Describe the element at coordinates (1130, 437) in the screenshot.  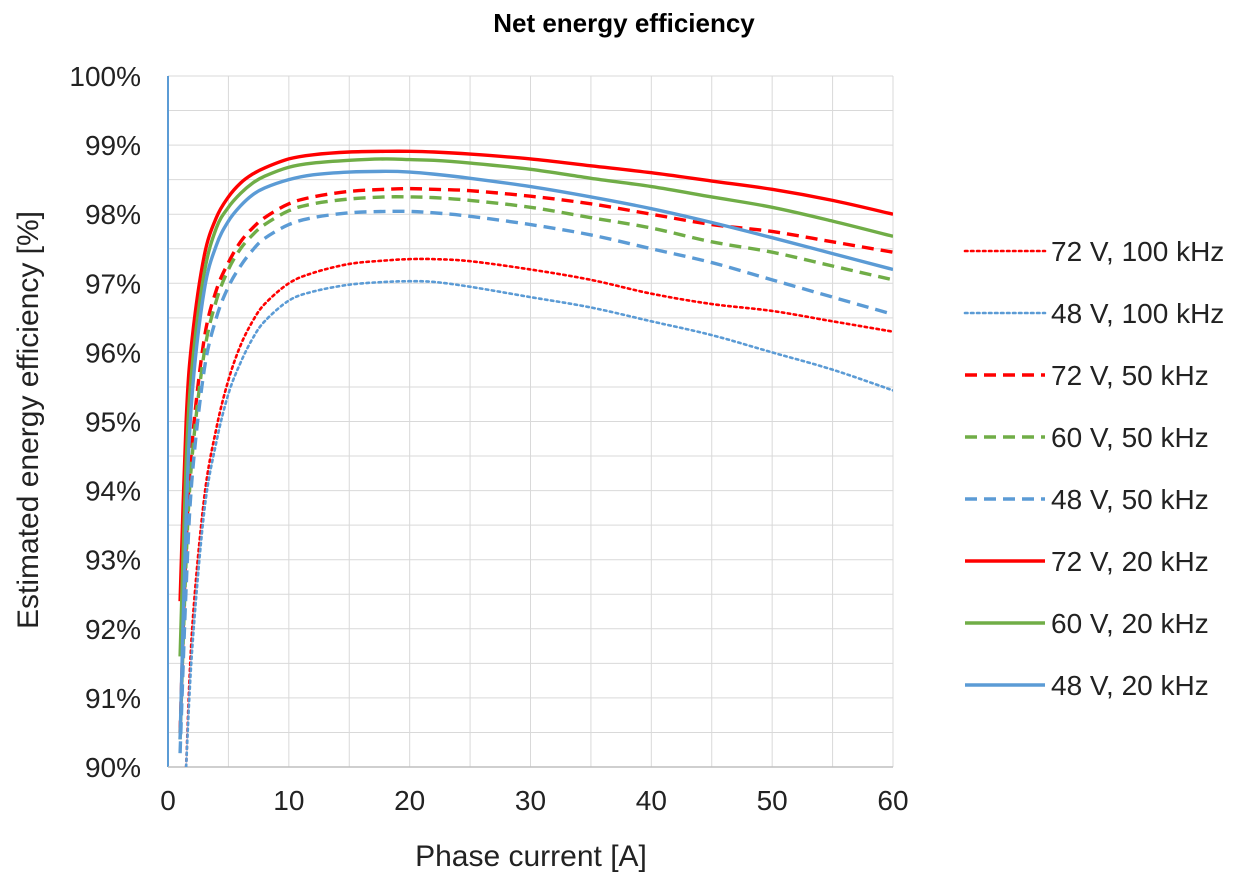
I see `legend-label: 60 V, 50 kHz` at that location.